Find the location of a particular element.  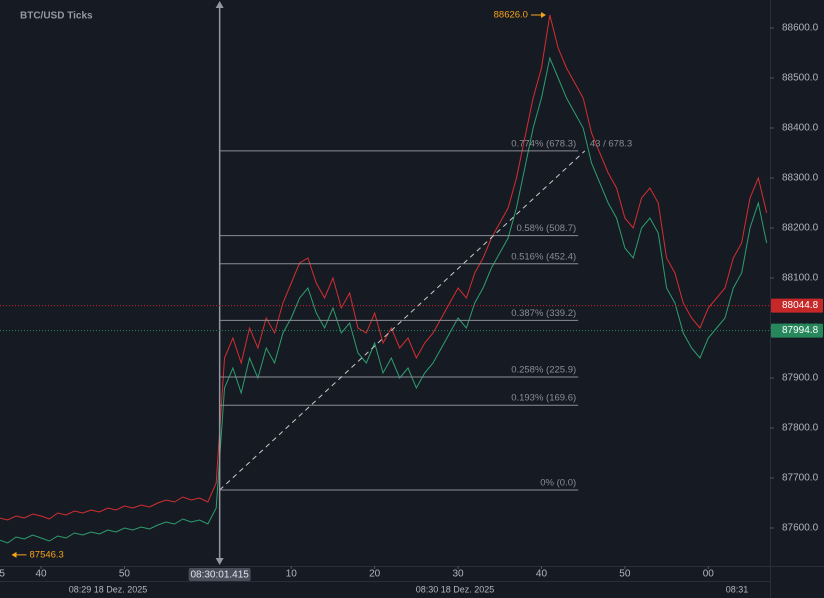

y-tick-label: 88200.0 is located at coordinates (800, 228).